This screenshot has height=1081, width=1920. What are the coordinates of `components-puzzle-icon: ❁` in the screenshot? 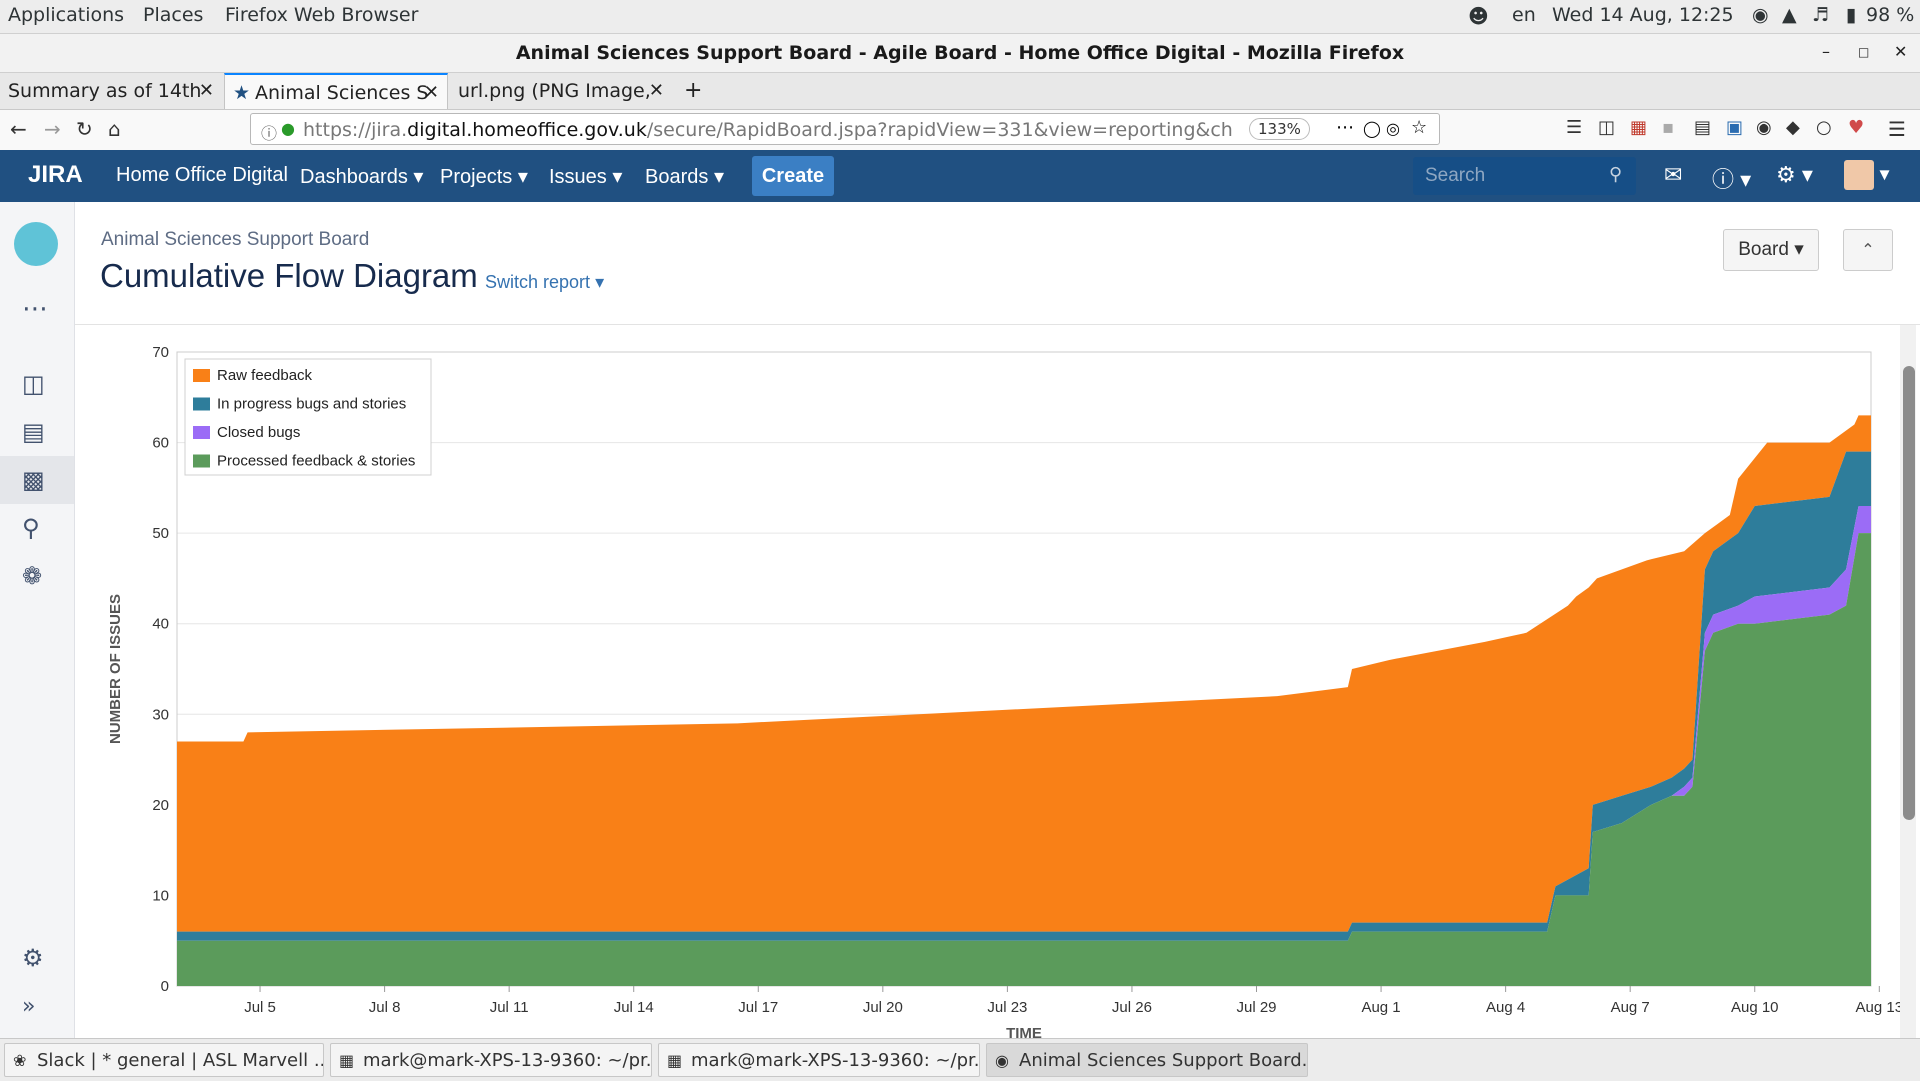 It's located at (32, 576).